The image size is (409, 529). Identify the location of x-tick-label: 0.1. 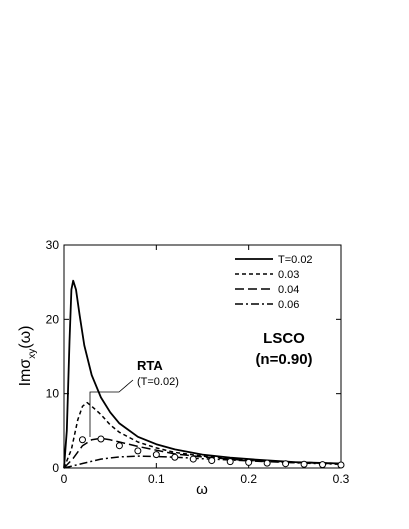
(156, 479).